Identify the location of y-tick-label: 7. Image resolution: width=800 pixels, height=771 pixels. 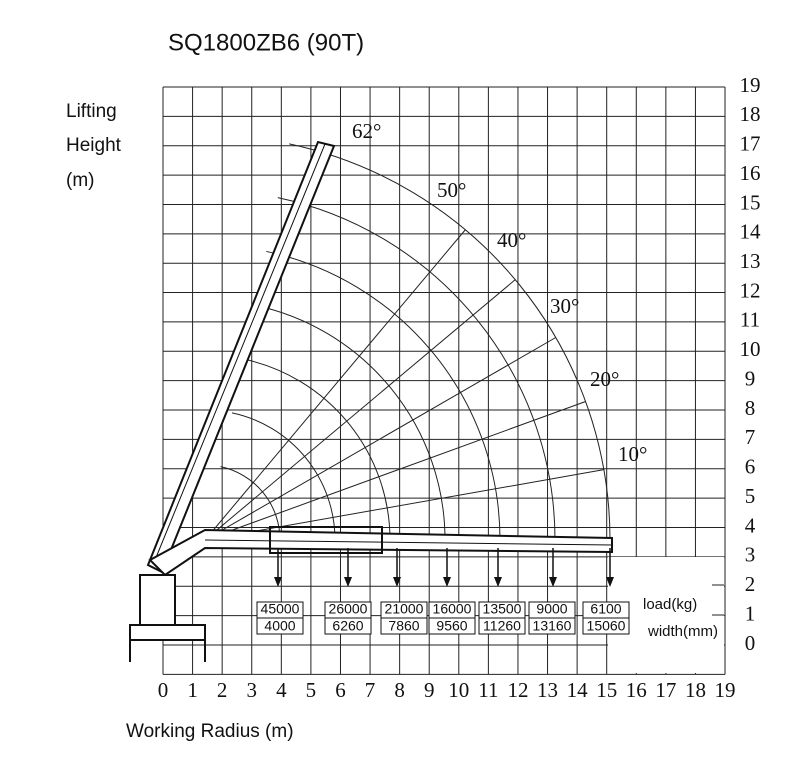
(750, 437).